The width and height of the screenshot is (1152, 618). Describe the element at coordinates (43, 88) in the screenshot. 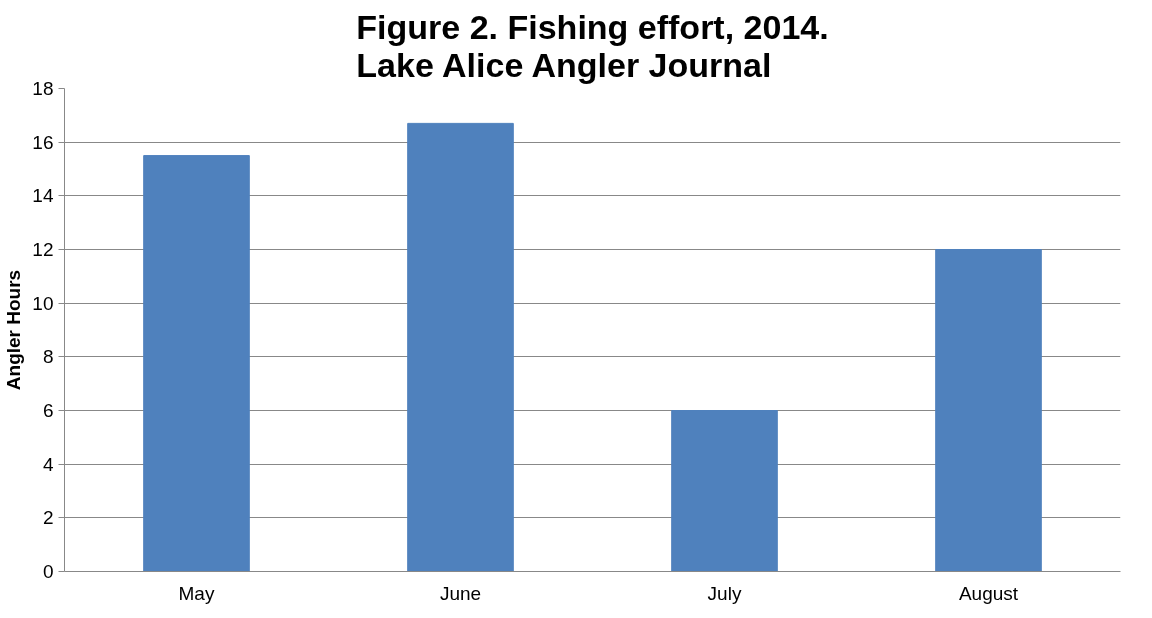

I see `y-tick-label: 18` at that location.